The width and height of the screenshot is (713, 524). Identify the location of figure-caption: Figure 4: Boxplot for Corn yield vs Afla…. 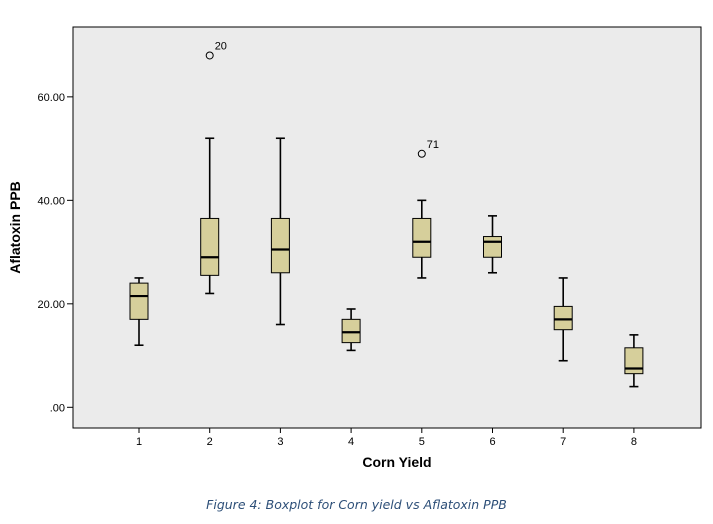
(356, 504).